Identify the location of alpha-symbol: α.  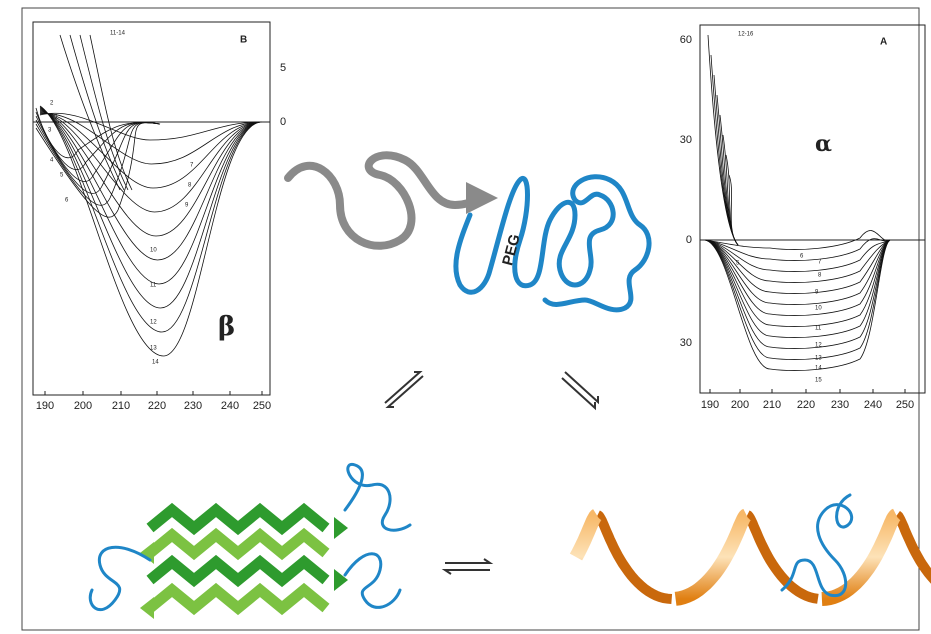
(823, 144).